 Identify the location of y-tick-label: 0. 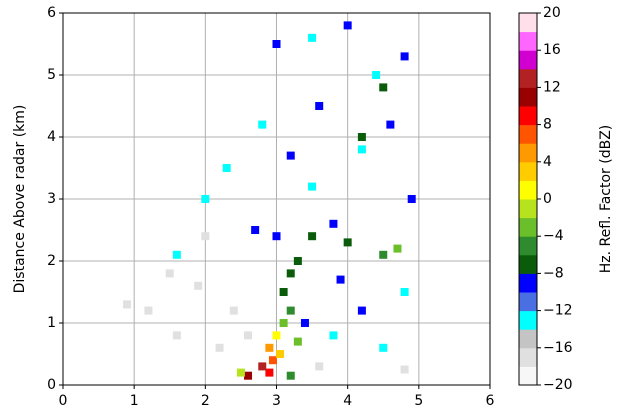
(51, 385).